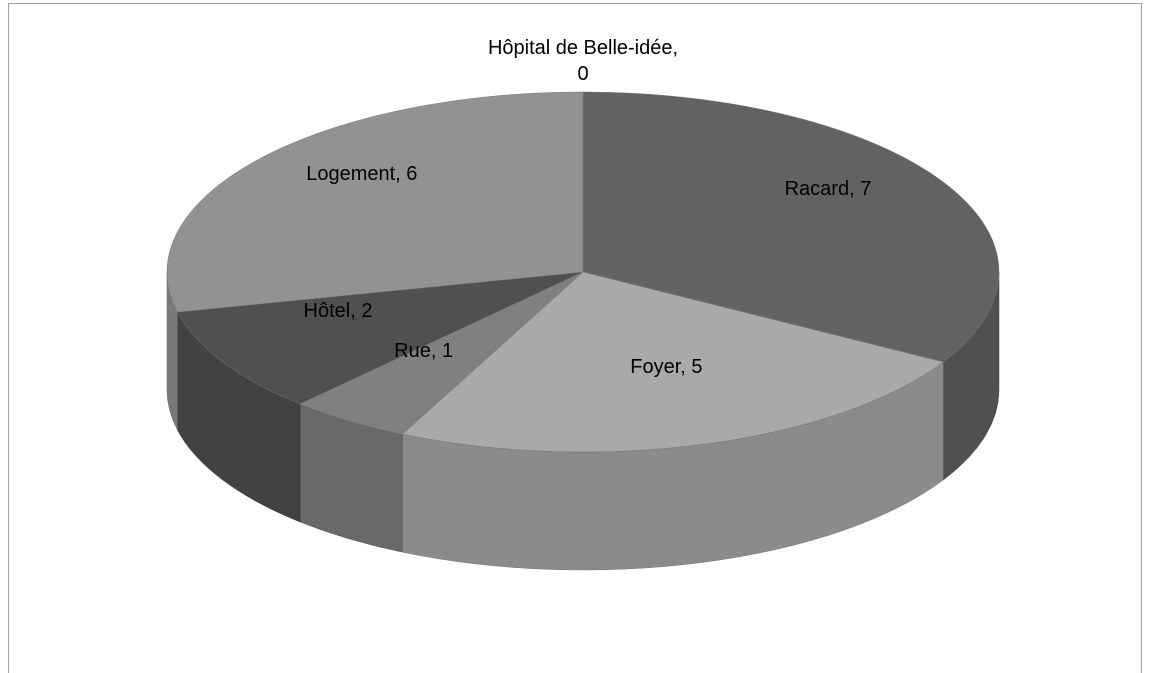 This screenshot has height=673, width=1152. Describe the element at coordinates (828, 188) in the screenshot. I see `data-label: Racard, 7` at that location.